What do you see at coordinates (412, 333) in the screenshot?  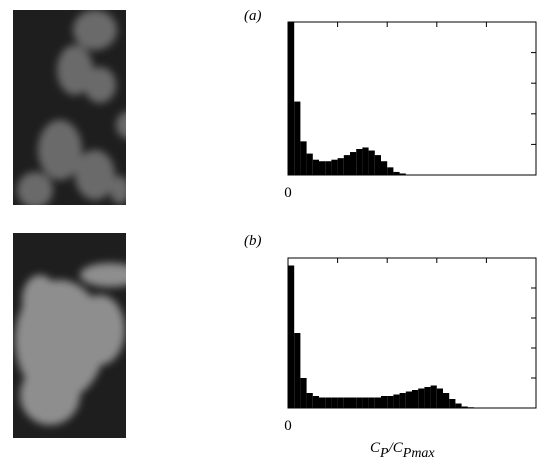 I see `plot-frame` at bounding box center [412, 333].